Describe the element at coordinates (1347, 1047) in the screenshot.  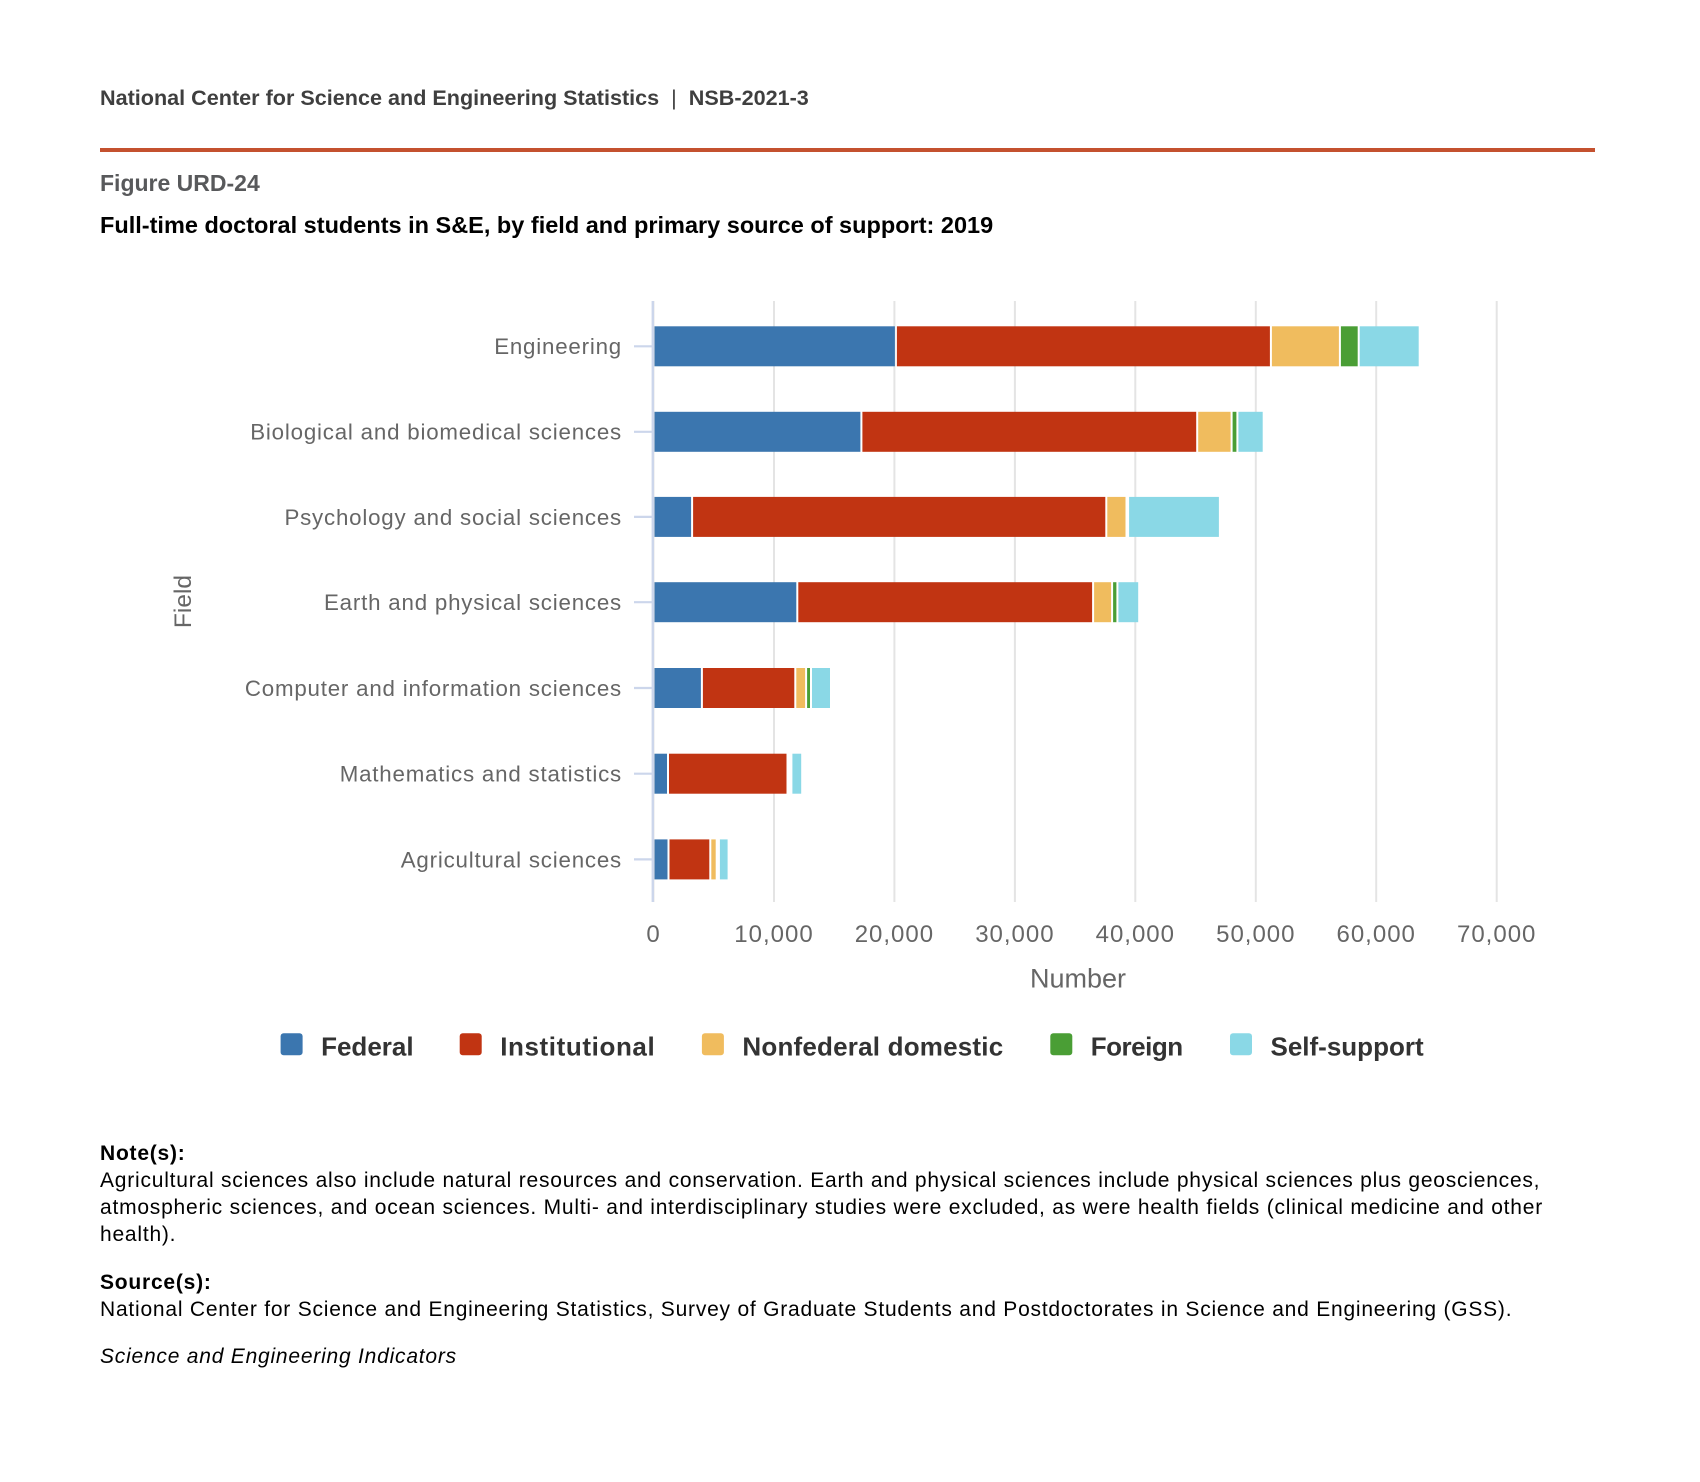
I see `svg-text: Self-support` at that location.